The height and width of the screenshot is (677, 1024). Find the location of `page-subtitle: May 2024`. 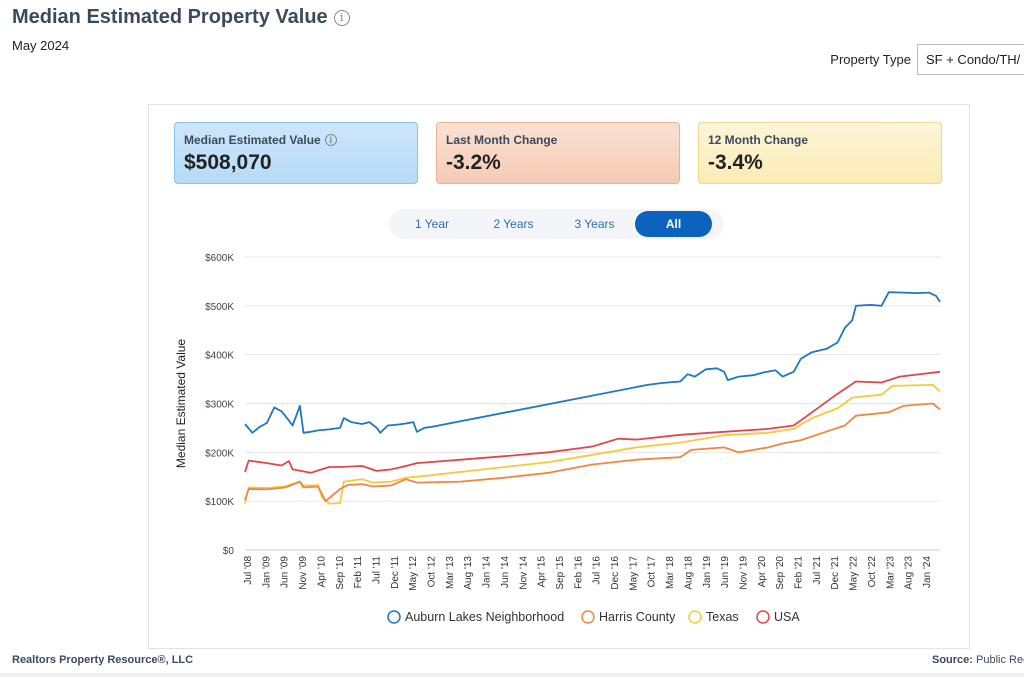

page-subtitle: May 2024 is located at coordinates (41, 45).